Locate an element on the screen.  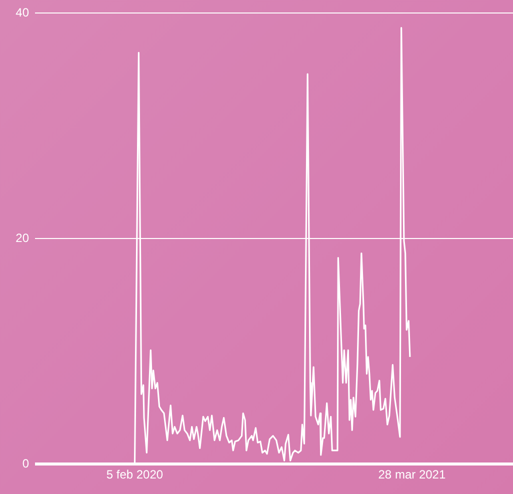
y-tick-label: 20 is located at coordinates (23, 237).